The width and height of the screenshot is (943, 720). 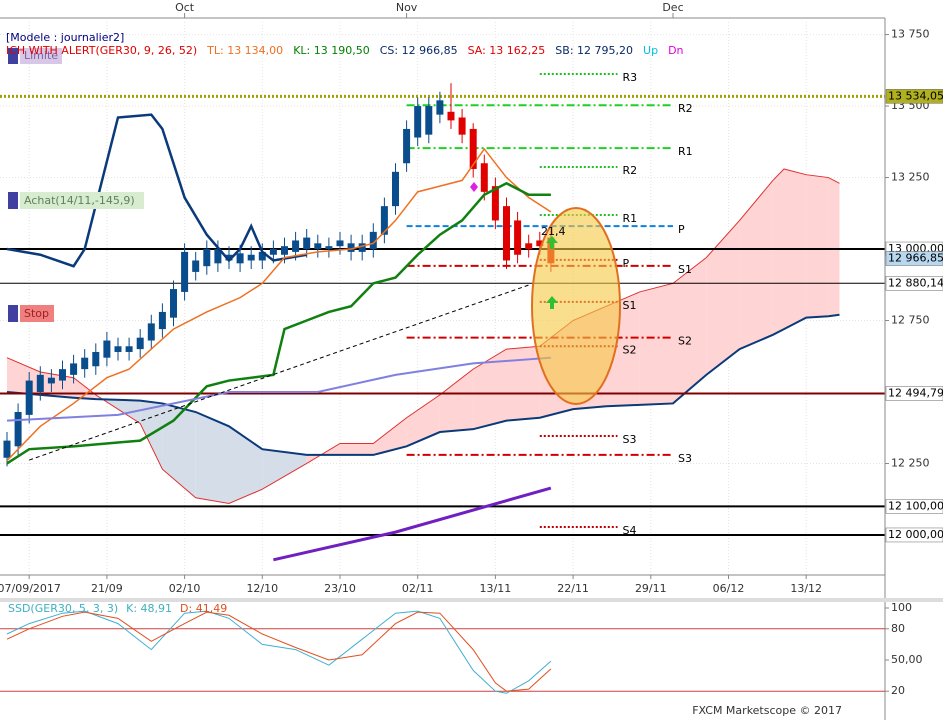 What do you see at coordinates (331, 50) in the screenshot?
I see `header-text: KL: 13 190,50` at bounding box center [331, 50].